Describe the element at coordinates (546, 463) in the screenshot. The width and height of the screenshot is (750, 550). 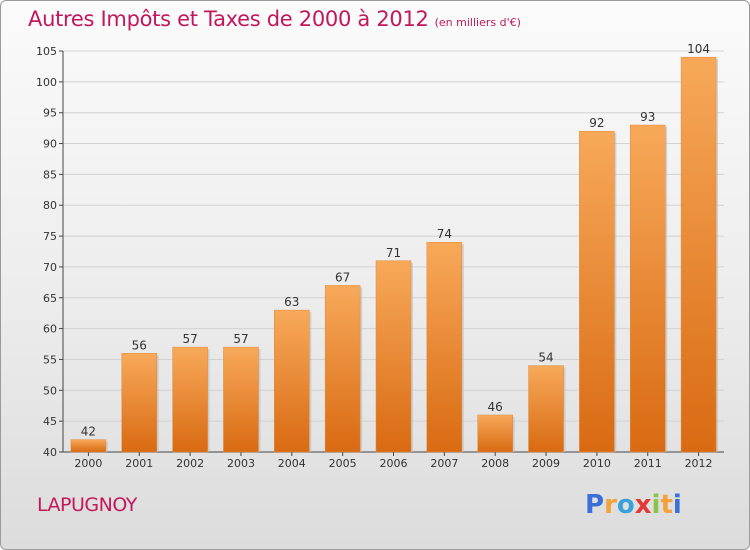
I see `x-tick-label: 2009` at that location.